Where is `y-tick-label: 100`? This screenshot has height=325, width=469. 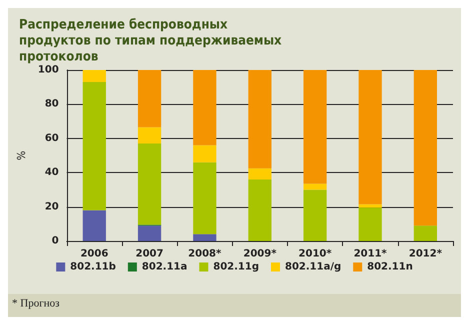
y-tick-label: 100 is located at coordinates (48, 70).